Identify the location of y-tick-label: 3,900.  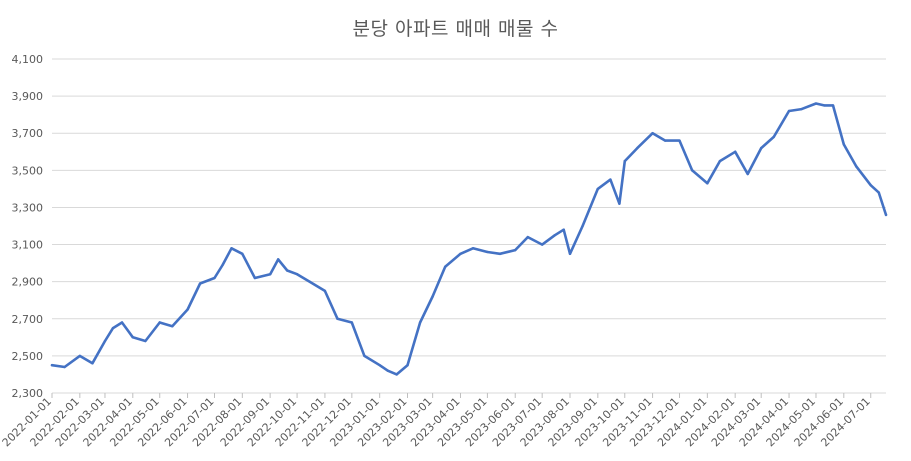
(28, 96).